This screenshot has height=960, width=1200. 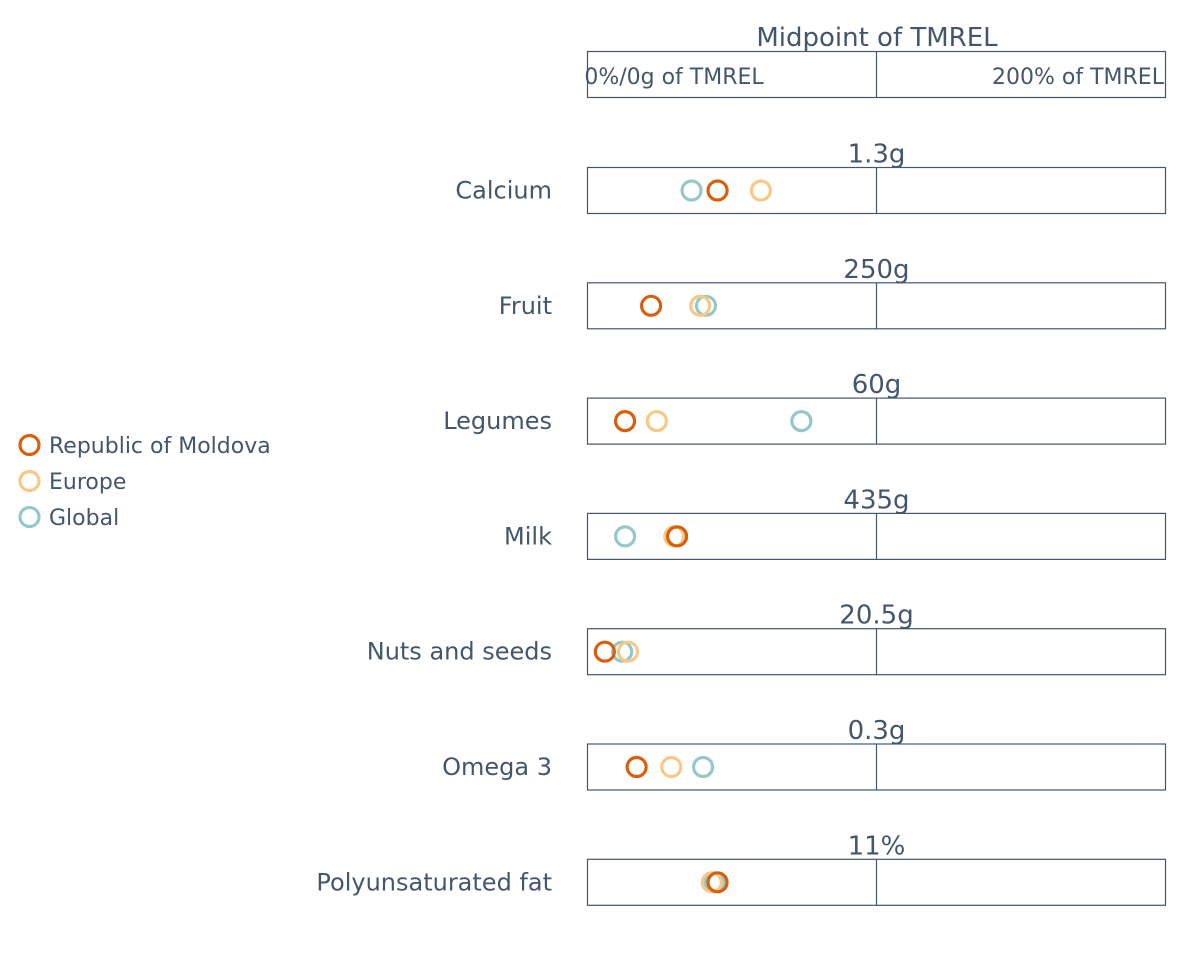 What do you see at coordinates (876, 500) in the screenshot?
I see `midpoint-value-label: 435g` at bounding box center [876, 500].